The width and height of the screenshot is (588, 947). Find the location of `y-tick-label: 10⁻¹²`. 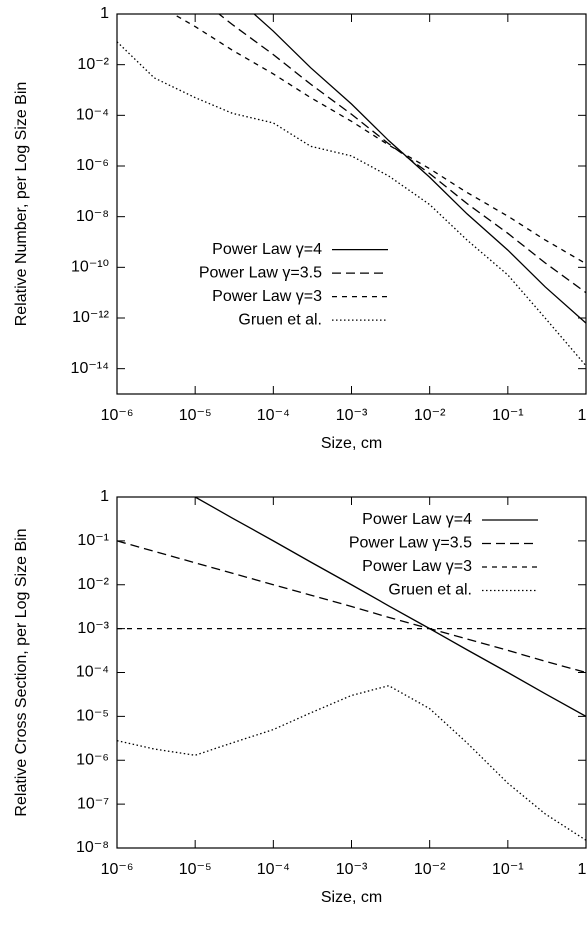

y-tick-label: 10⁻¹² is located at coordinates (91, 317).